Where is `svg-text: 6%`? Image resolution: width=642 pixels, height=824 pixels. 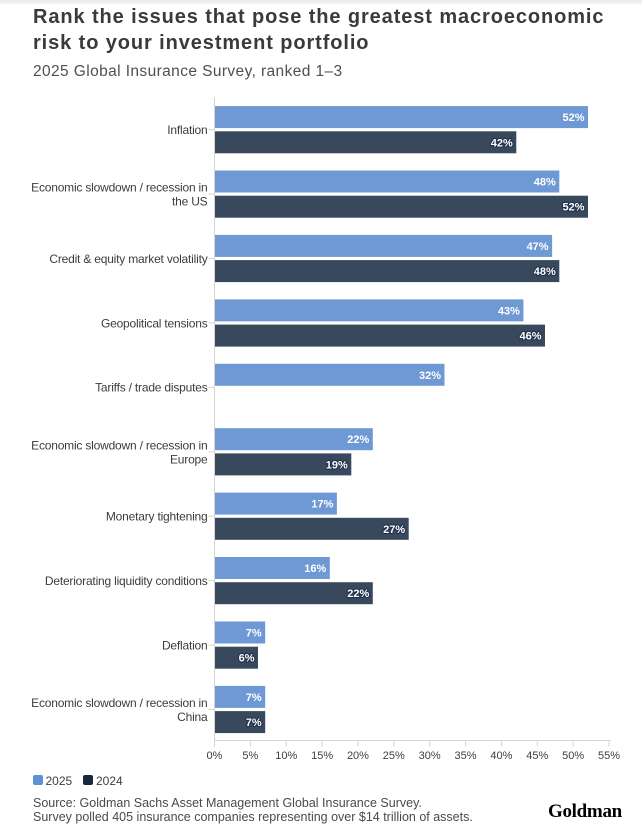
svg-text: 6% is located at coordinates (247, 659).